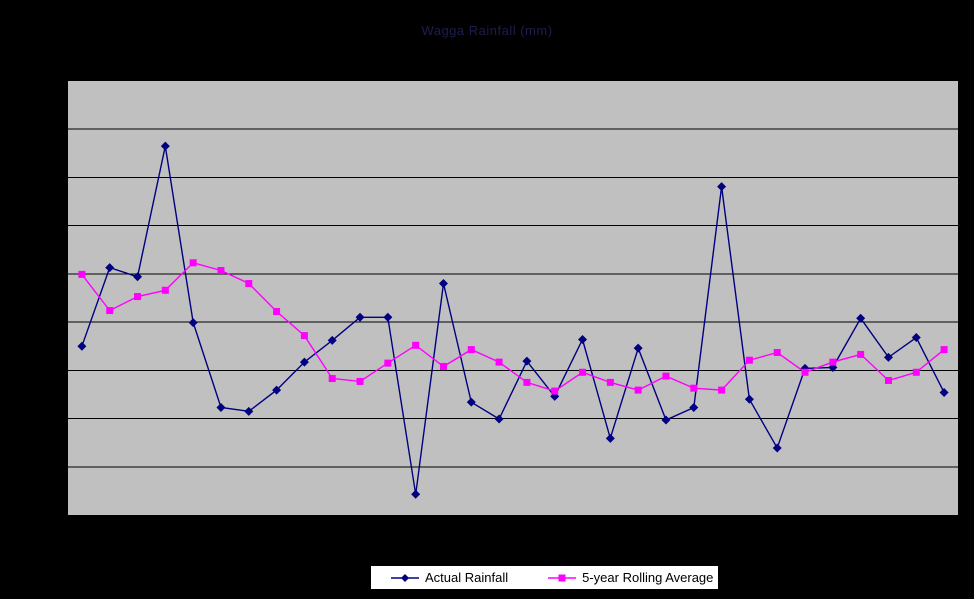 This screenshot has width=974, height=599. I want to click on chart-title: Wagga Rainfall (mm), so click(487, 30).